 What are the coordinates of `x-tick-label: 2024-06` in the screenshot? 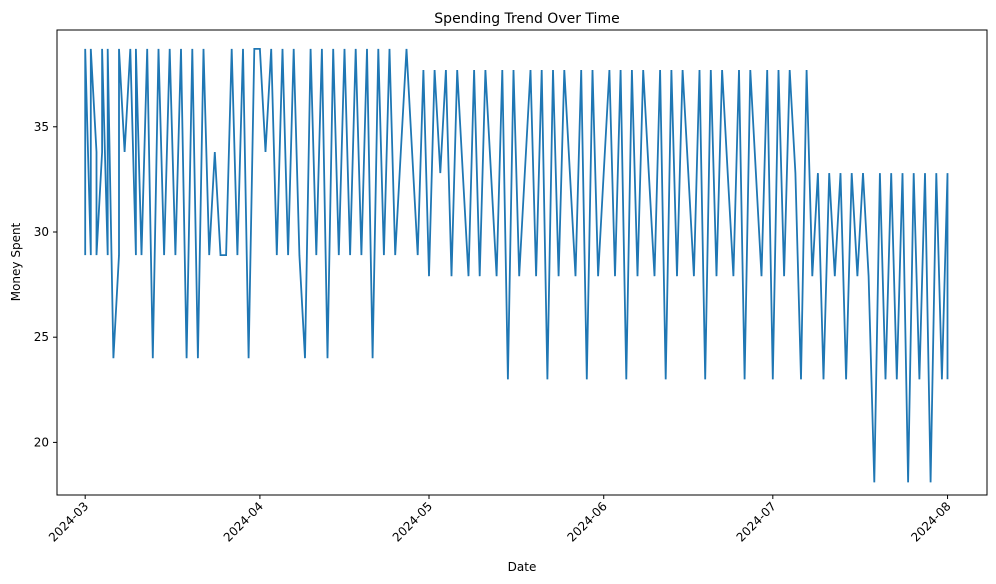 It's located at (586, 521).